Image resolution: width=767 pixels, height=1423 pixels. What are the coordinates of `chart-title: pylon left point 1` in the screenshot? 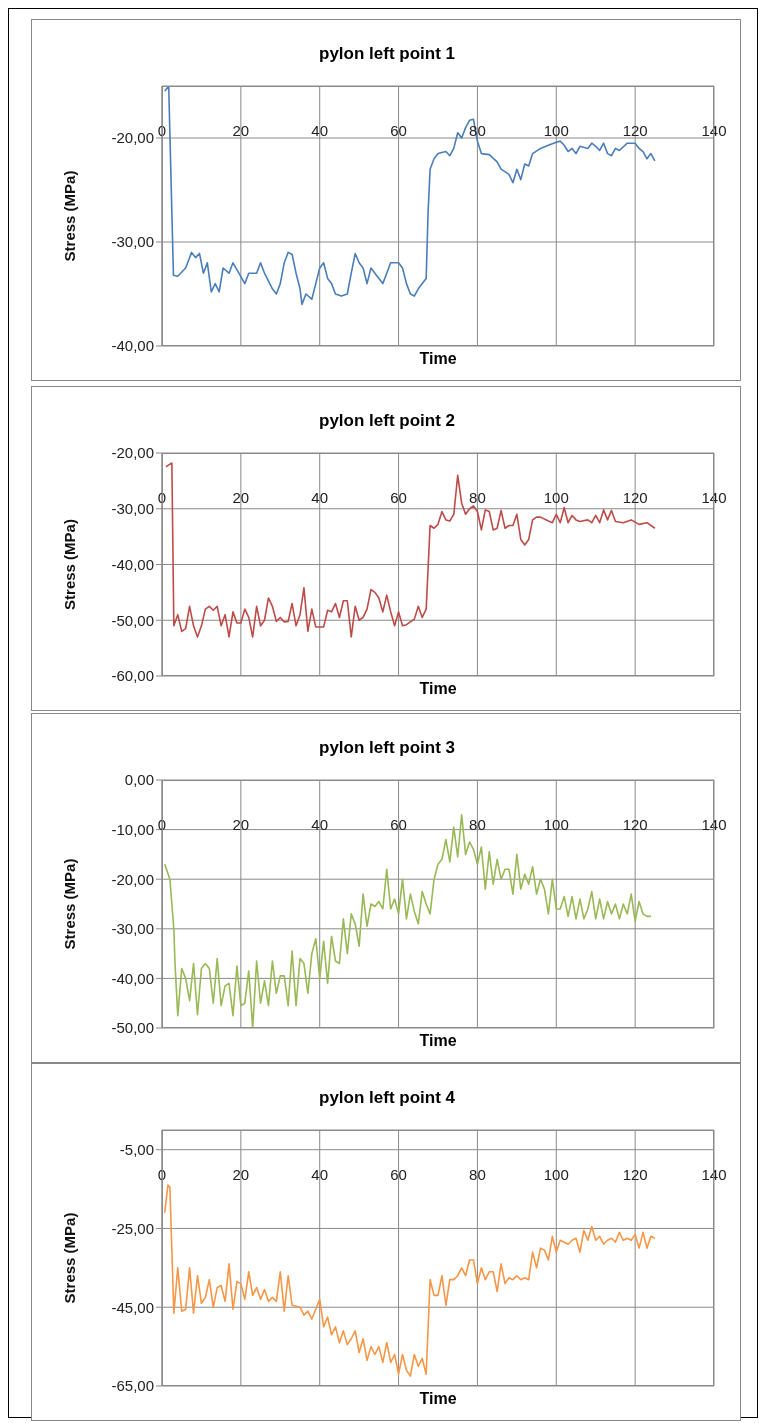 It's located at (387, 54).